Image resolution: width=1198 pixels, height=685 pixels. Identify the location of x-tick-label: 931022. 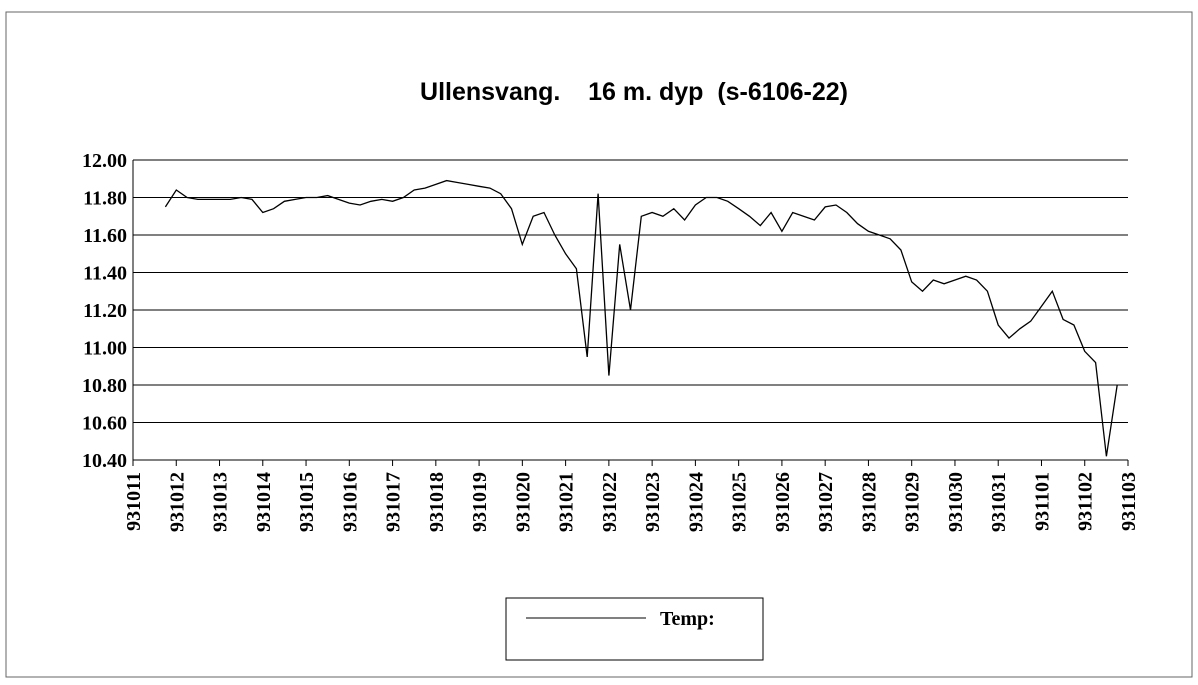
(610, 502).